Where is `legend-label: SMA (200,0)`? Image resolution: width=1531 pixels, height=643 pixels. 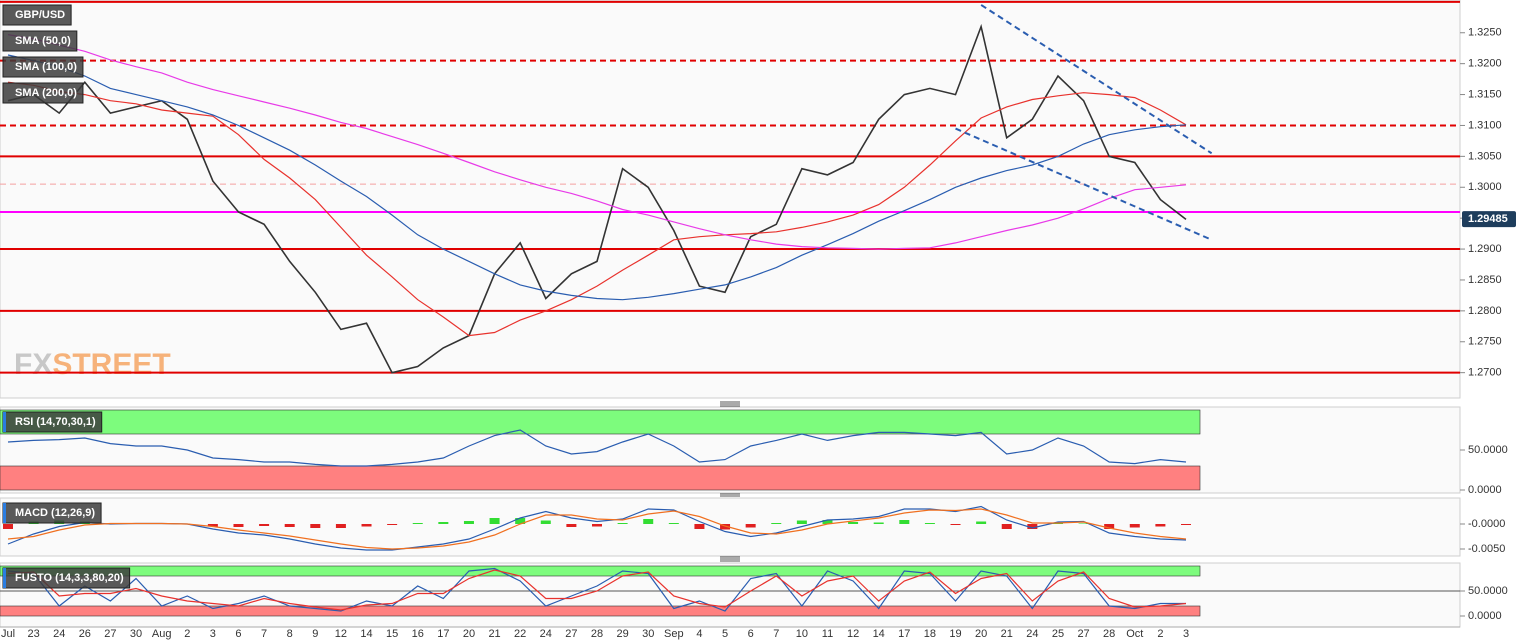
legend-label: SMA (200,0) is located at coordinates (46, 93).